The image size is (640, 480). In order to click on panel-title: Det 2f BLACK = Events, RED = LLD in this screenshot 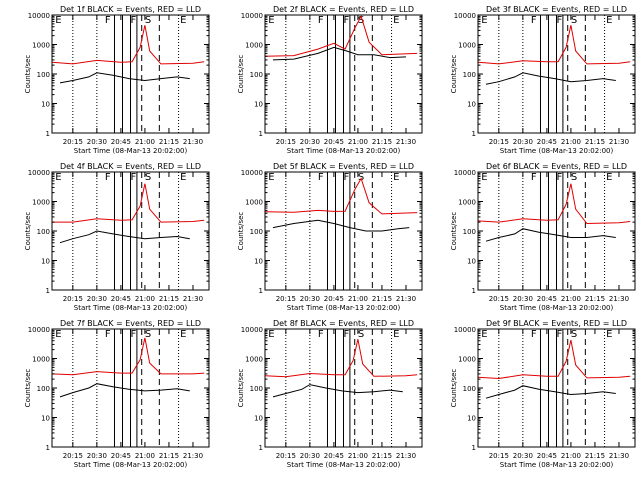, I will do `click(343, 9)`.